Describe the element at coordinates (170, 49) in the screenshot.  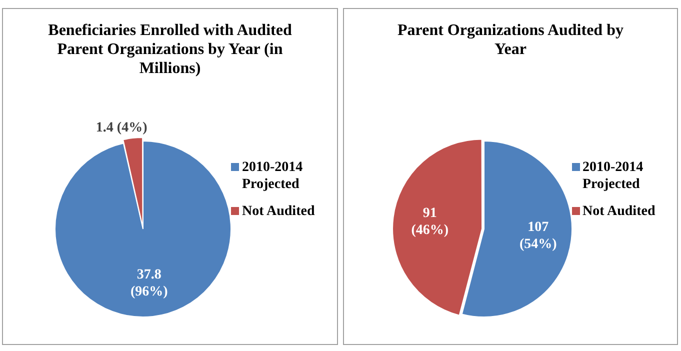
I see `chart-title: Beneficiaries Enrolled with Audited Parent Organizations by Year (in Millions)` at that location.